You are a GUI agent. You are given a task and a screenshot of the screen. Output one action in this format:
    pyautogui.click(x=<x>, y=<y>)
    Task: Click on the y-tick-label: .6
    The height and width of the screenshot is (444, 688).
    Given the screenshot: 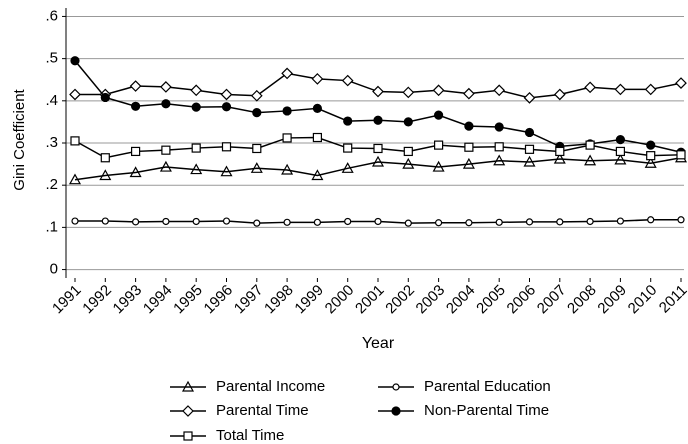 What is the action you would take?
    pyautogui.click(x=51, y=15)
    